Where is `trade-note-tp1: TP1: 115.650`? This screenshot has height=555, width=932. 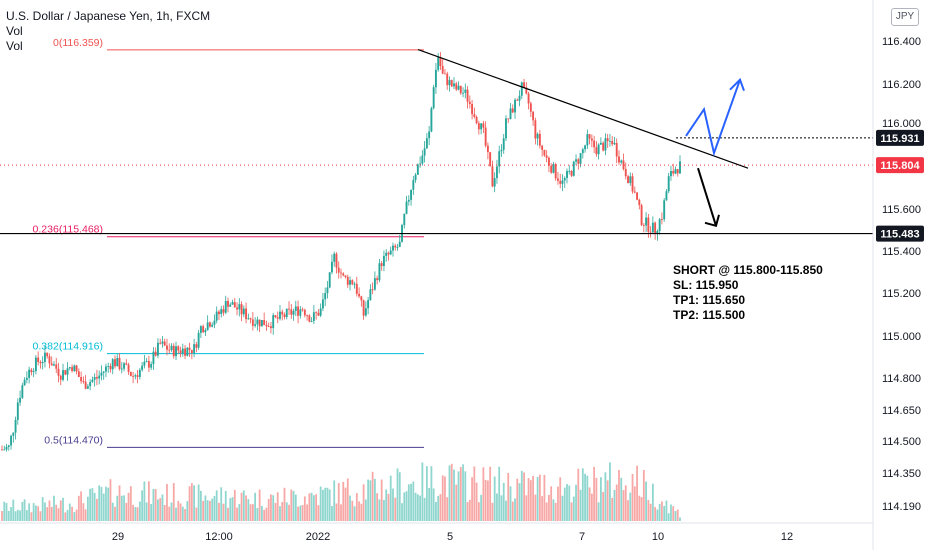
trade-note-tp1: TP1: 115.650 is located at coordinates (709, 300).